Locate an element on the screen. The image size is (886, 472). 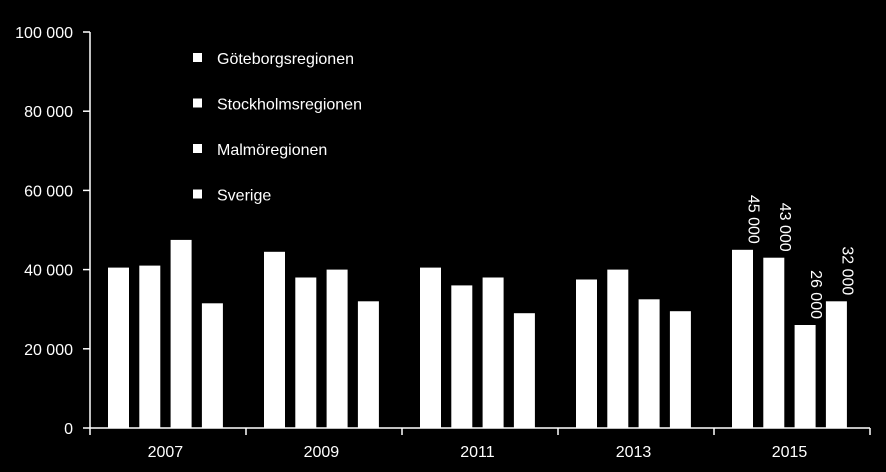
data-label: 45 000 is located at coordinates (753, 219).